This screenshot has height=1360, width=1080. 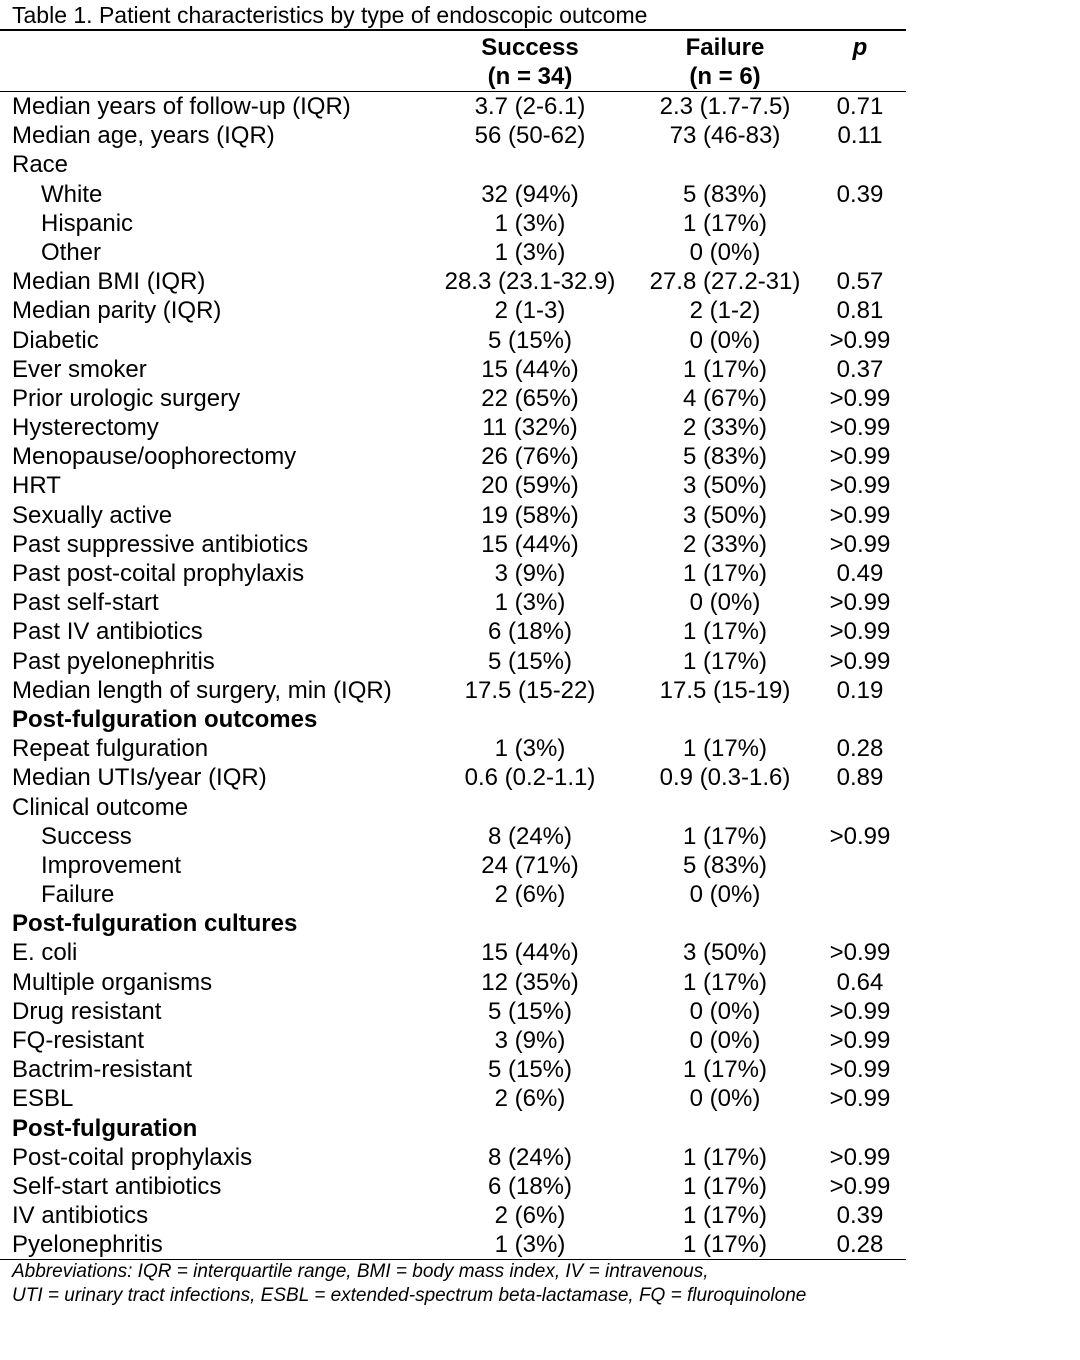 I want to click on success-cell: 26 (76%), so click(x=530, y=457).